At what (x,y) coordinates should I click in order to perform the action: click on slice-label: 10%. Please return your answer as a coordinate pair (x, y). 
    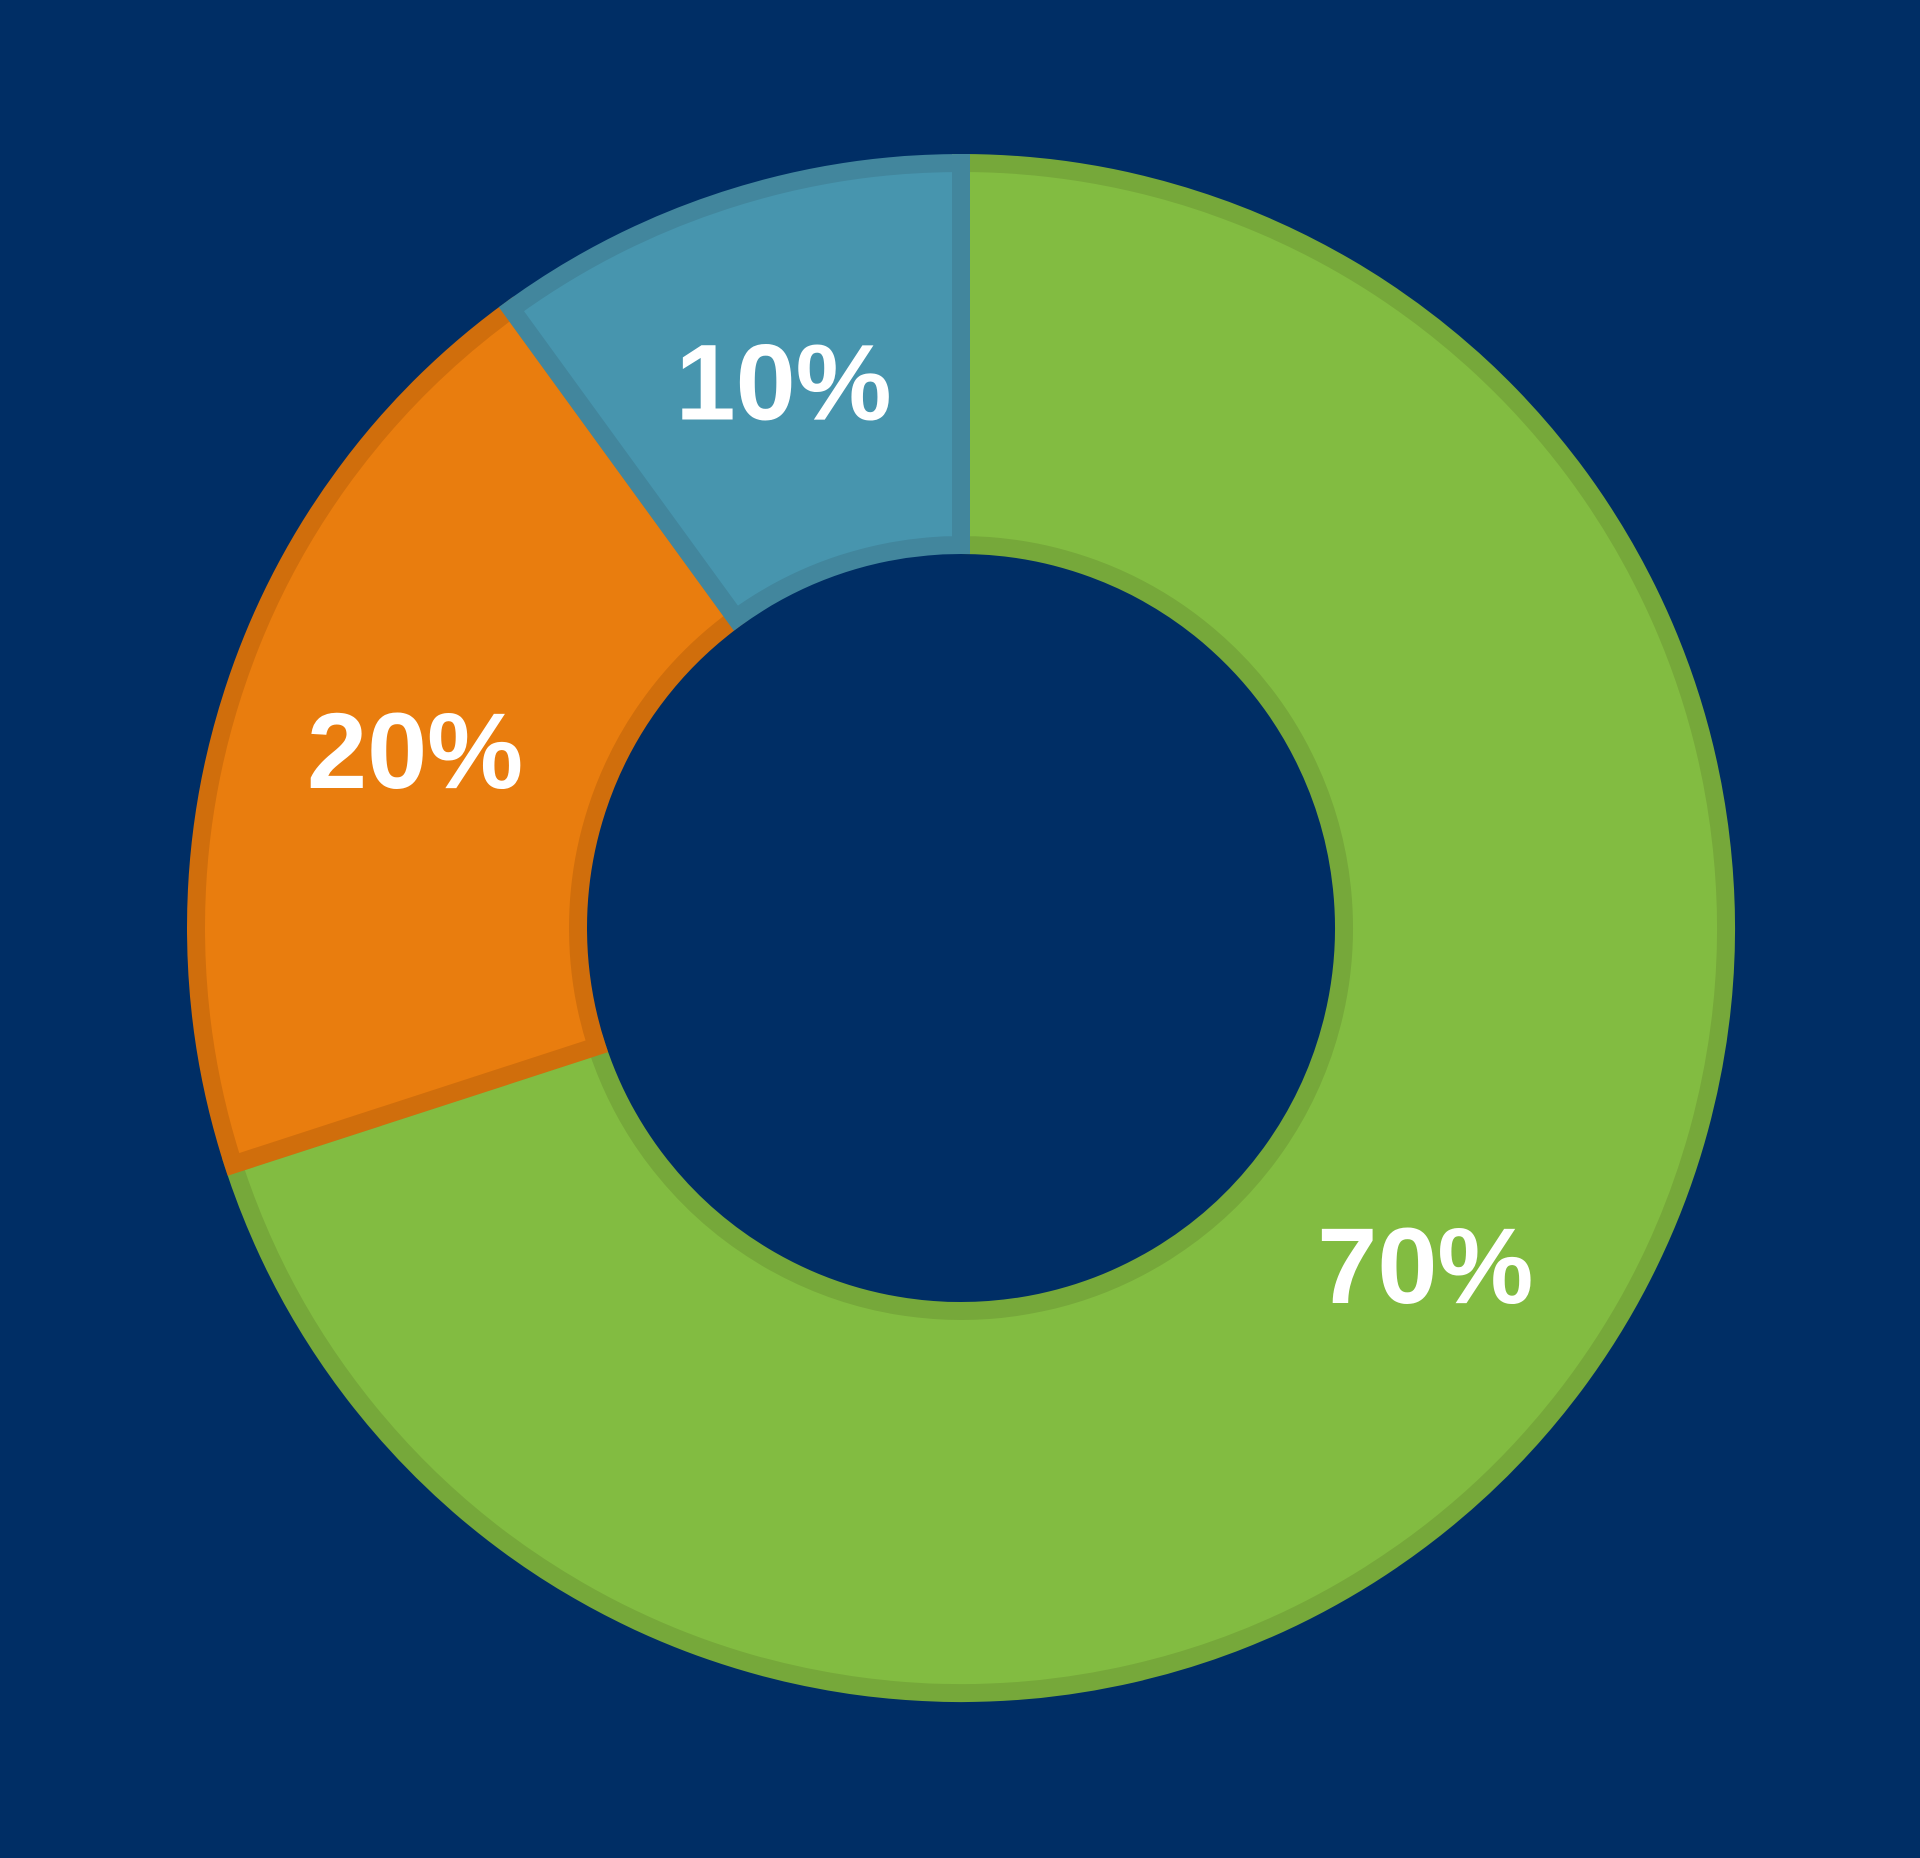
    Looking at the image, I should click on (784, 382).